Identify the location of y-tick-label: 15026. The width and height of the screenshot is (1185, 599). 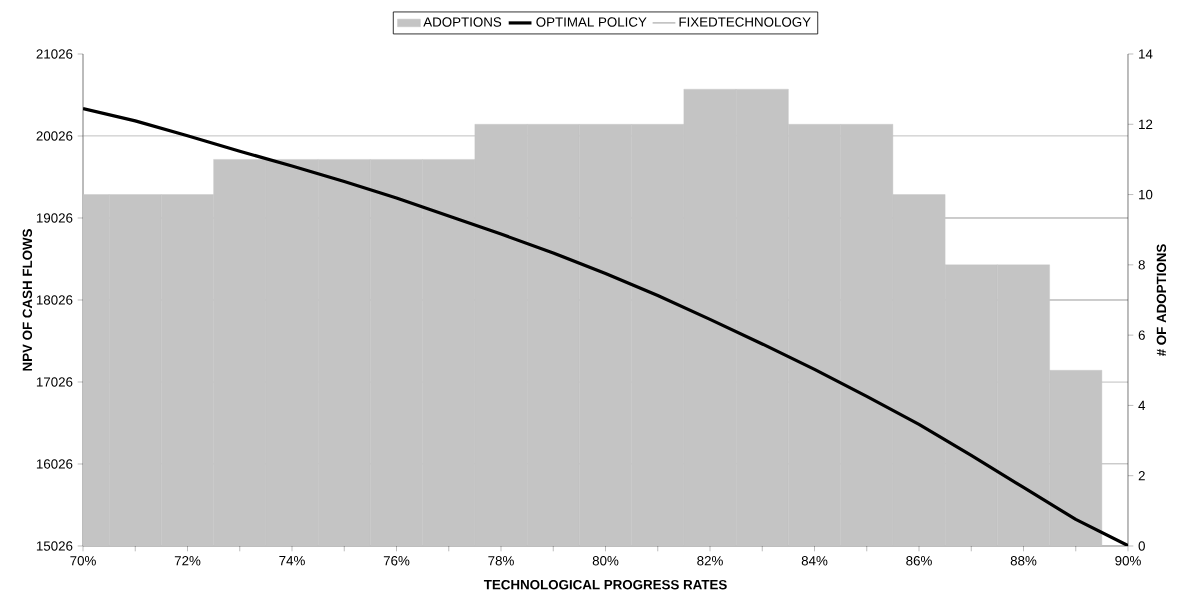
(54, 546).